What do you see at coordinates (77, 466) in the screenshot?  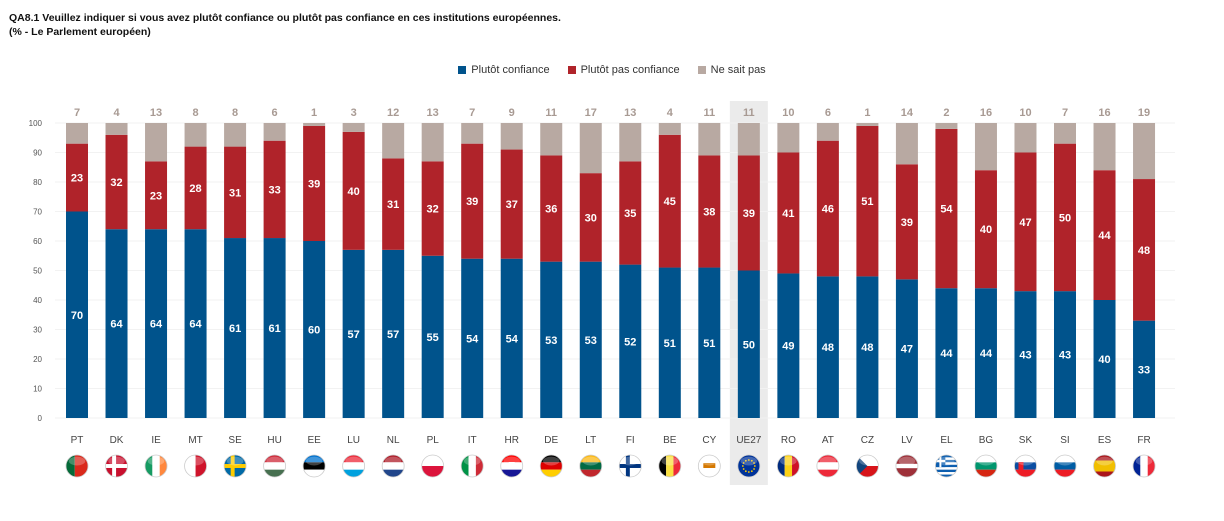 I see `portugal-flag-icon` at bounding box center [77, 466].